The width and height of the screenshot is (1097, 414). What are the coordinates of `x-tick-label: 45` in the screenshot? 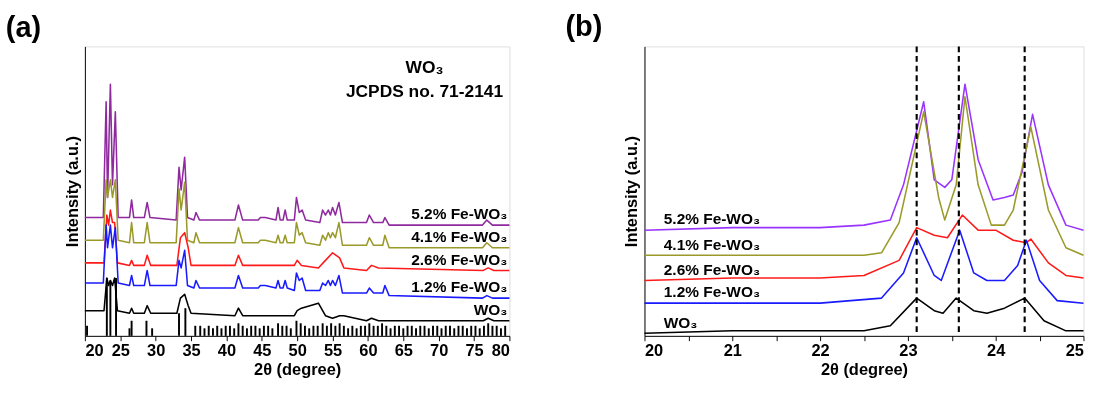 It's located at (262, 349).